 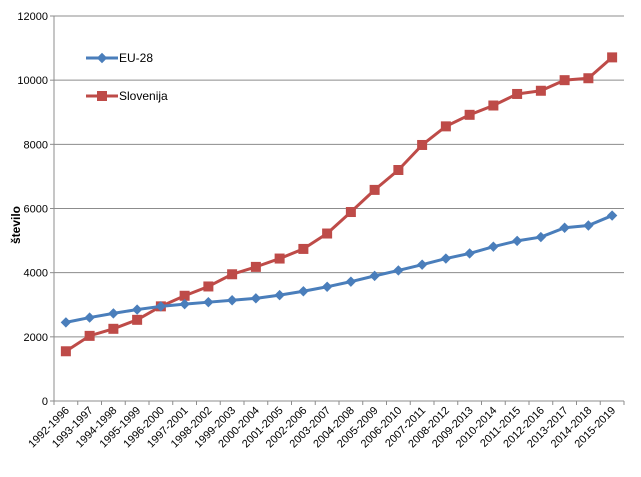 I want to click on y-tick-label: 4000, so click(x=36, y=274).